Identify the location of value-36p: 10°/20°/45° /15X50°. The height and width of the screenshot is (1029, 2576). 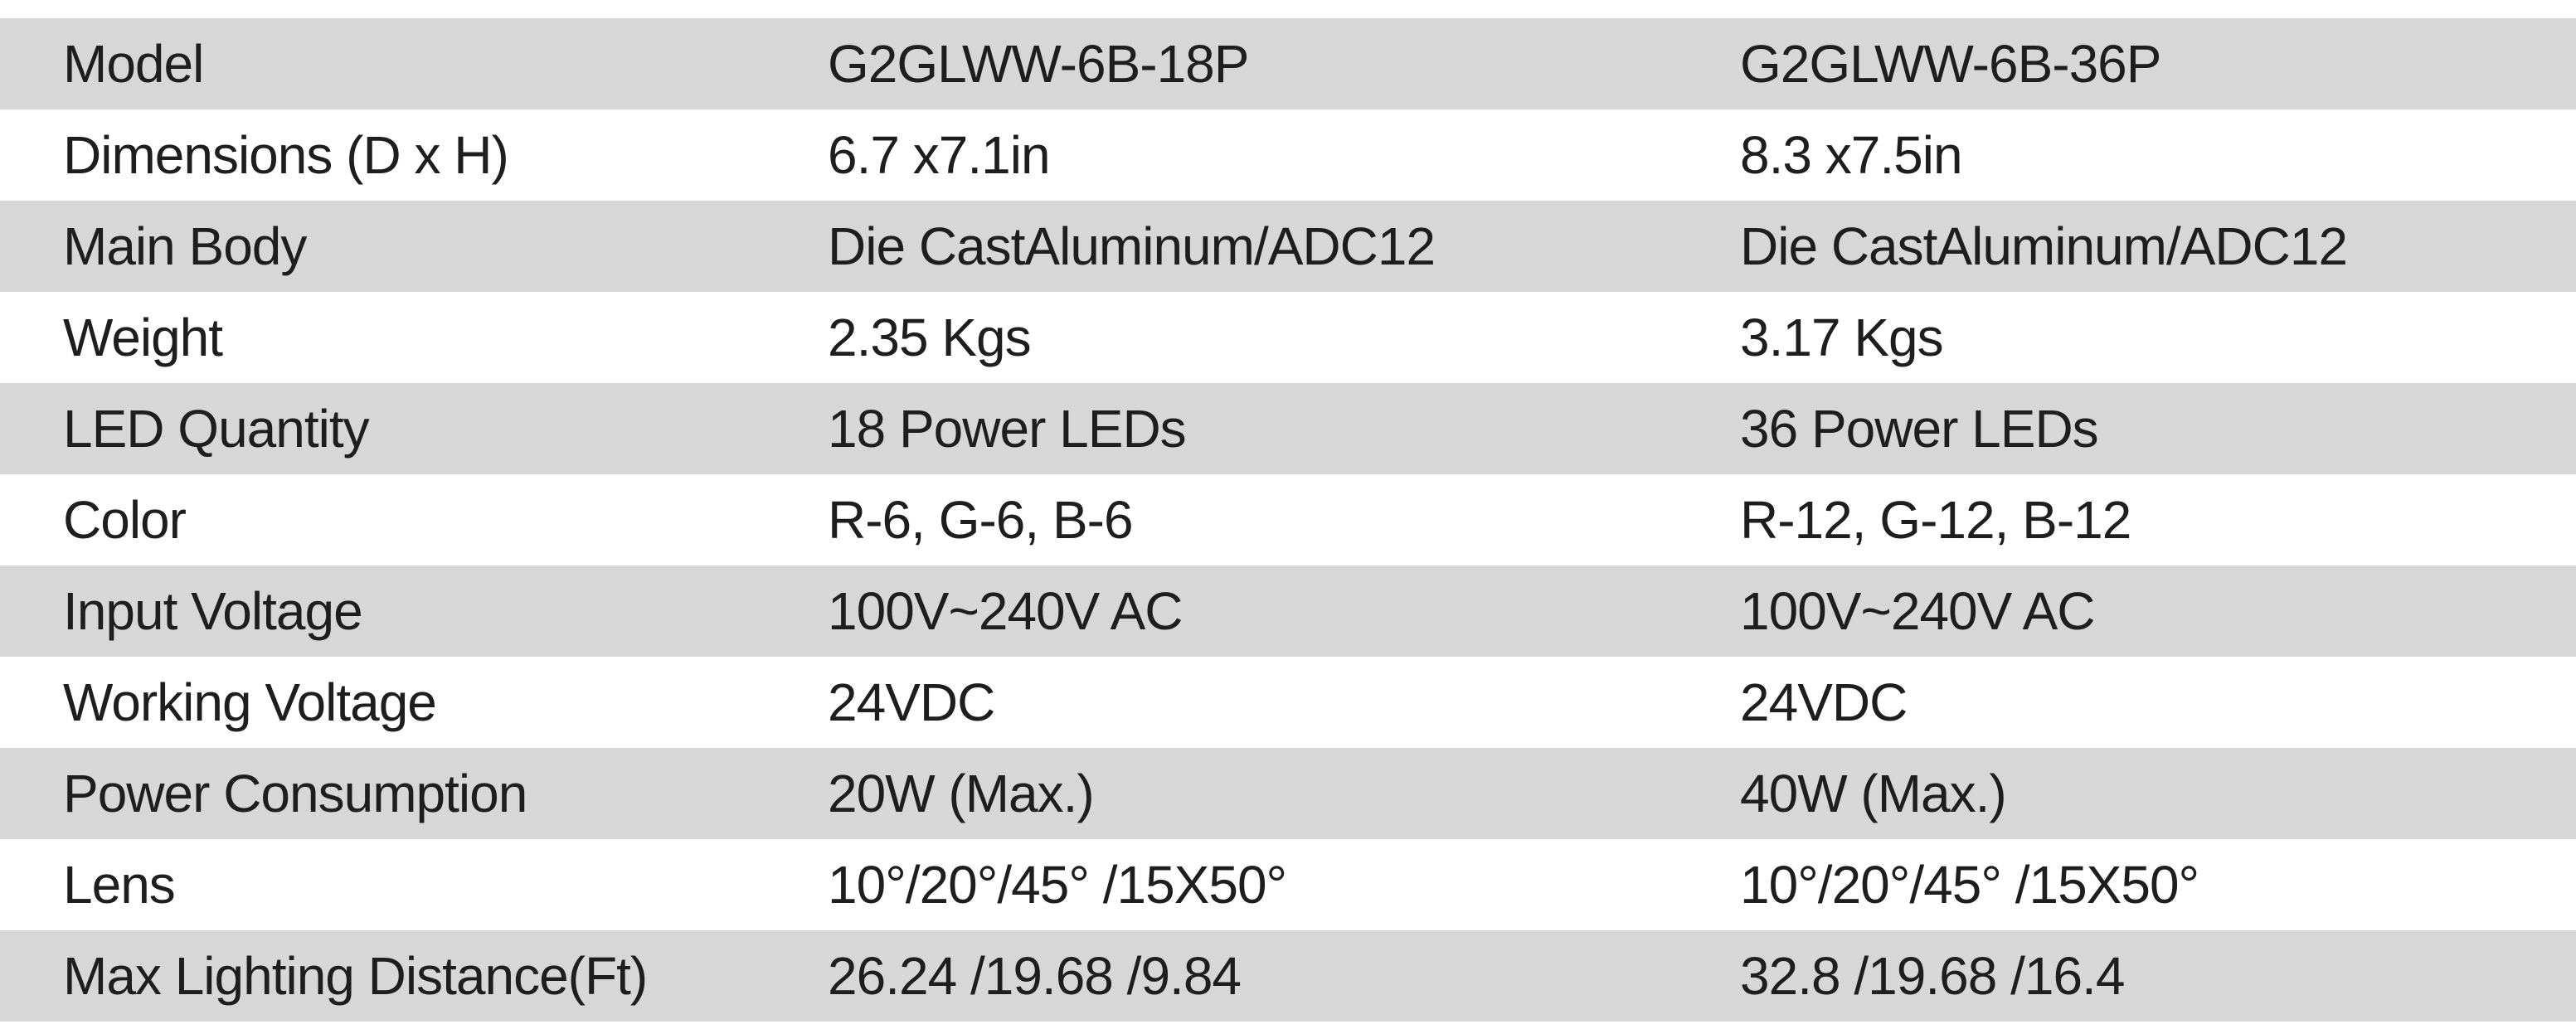
(1969, 885).